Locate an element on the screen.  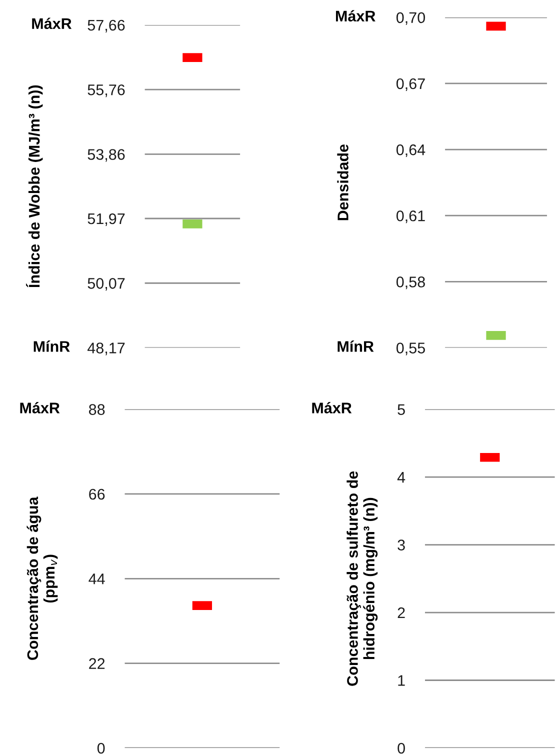
y-tick-label: 51,97 is located at coordinates (106, 219).